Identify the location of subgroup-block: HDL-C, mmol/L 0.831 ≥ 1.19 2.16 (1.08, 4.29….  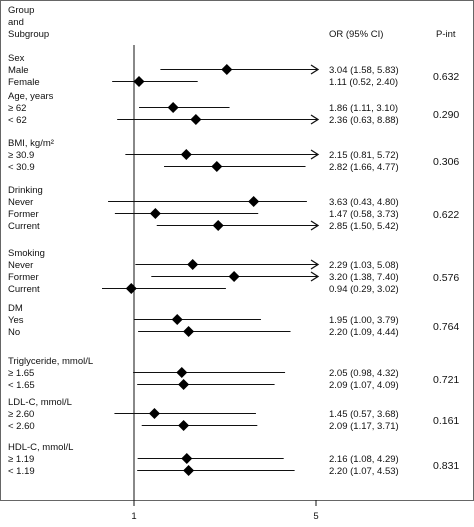
(233, 459).